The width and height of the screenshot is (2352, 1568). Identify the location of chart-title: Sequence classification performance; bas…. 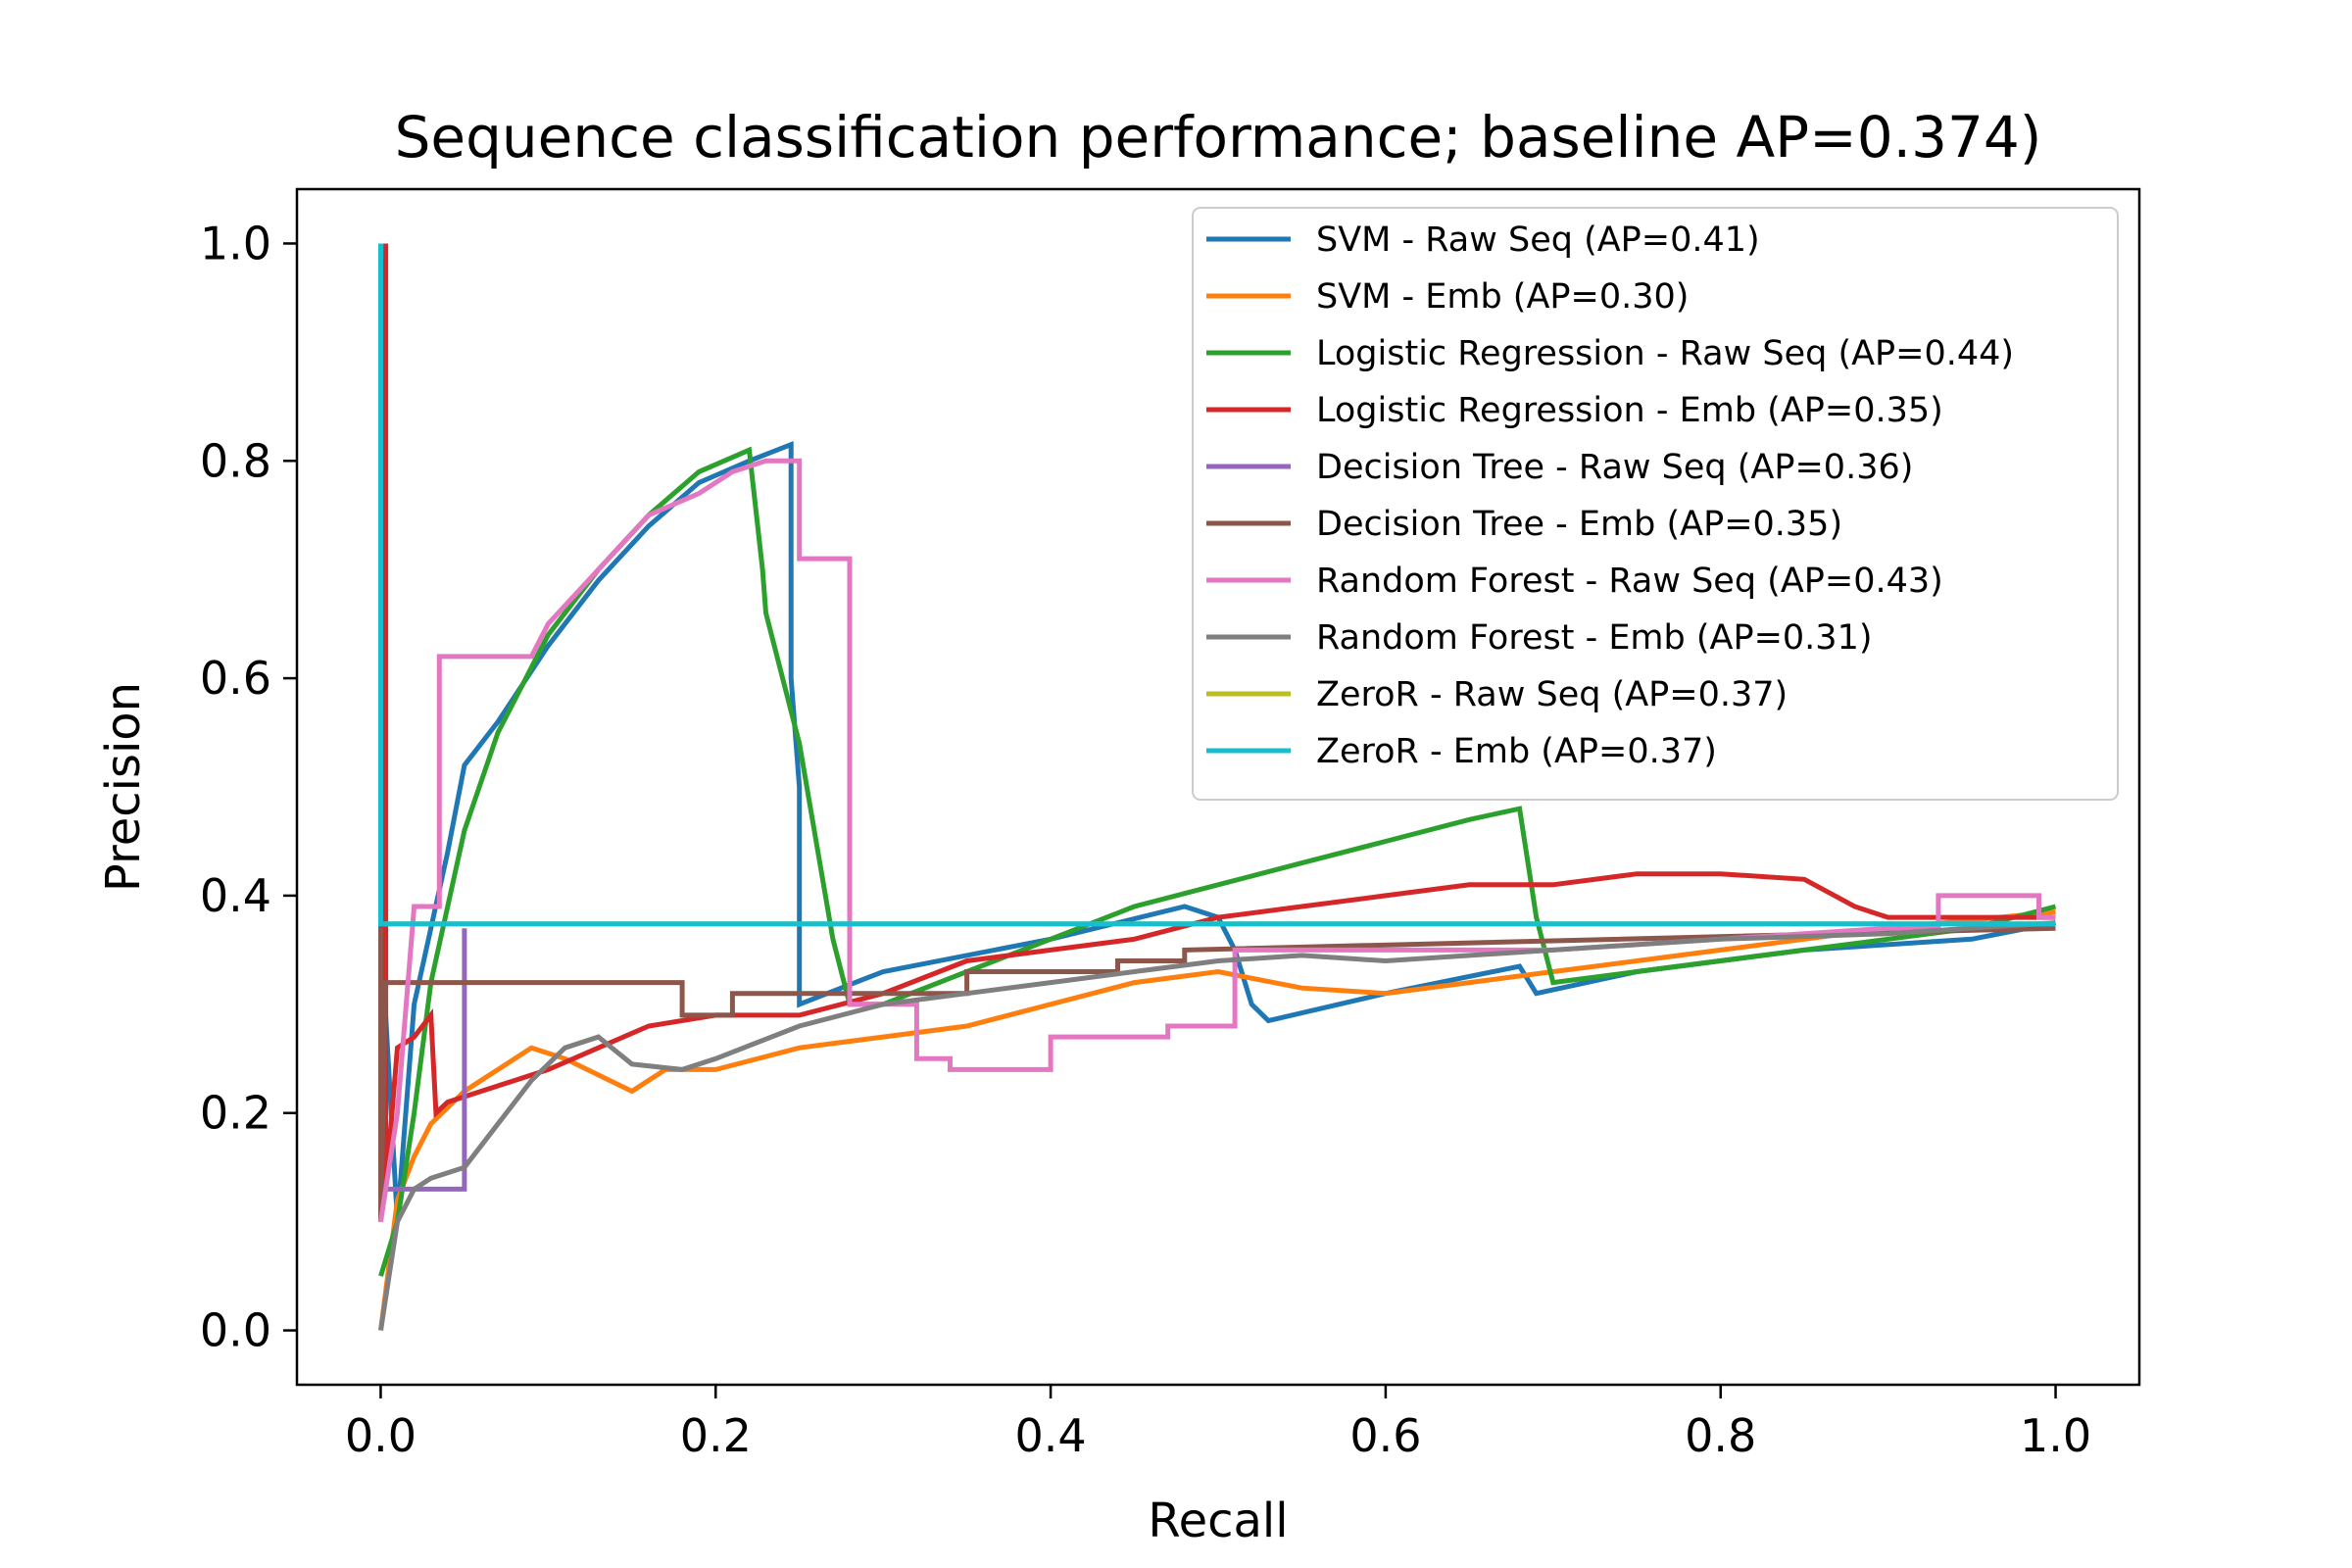
(1218, 137).